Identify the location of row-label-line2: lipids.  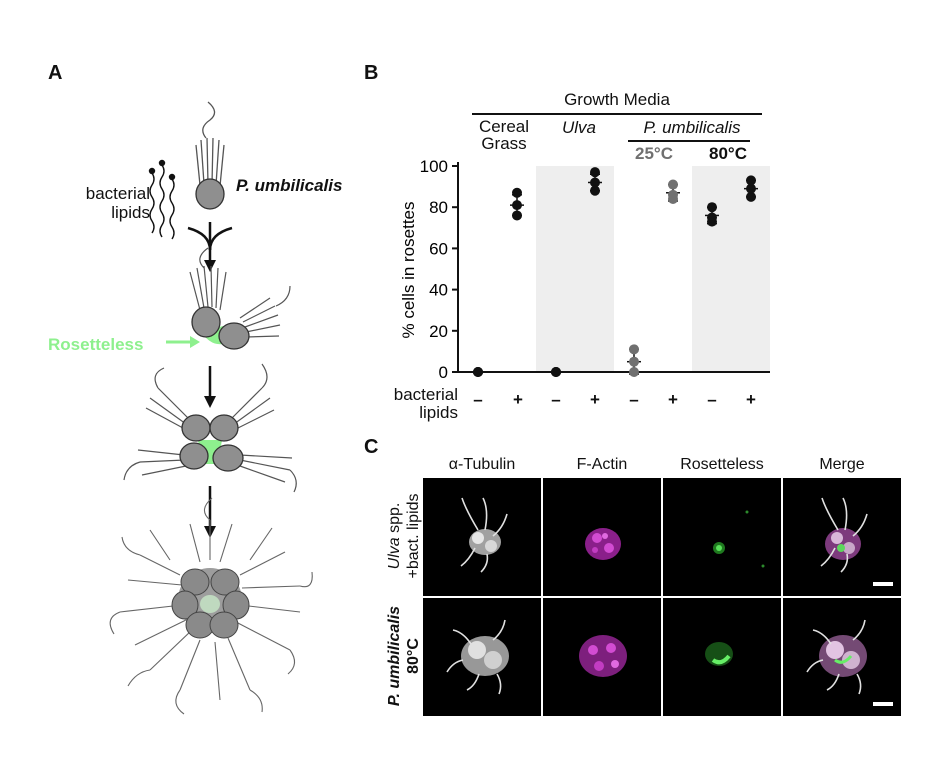
(438, 412).